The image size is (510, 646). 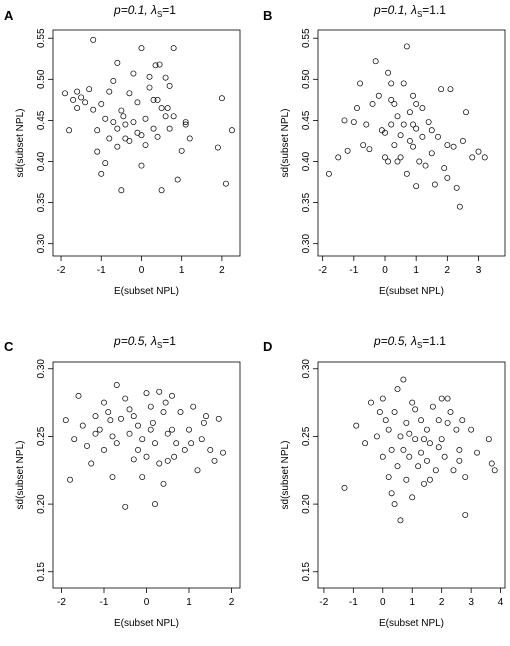 I want to click on y-tick-label-b-0: 0.30, so click(x=306, y=244).